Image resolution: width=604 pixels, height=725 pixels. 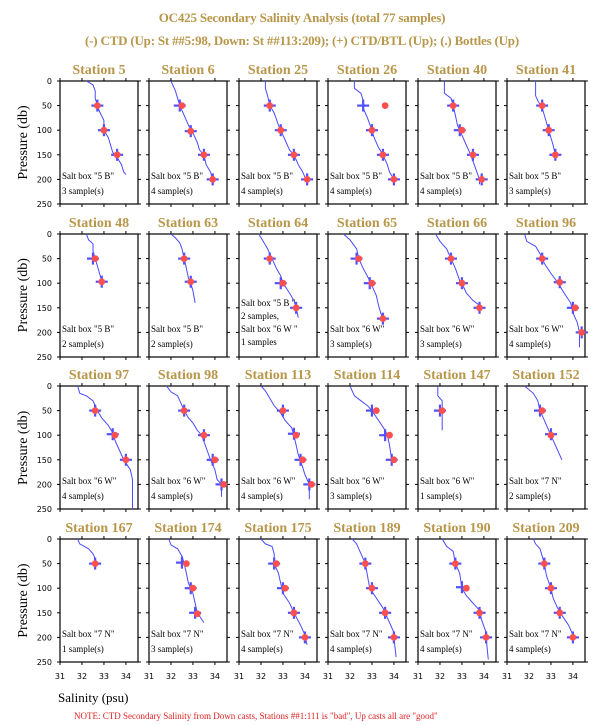 I want to click on sample-count: 1 sample(s), so click(x=83, y=649).